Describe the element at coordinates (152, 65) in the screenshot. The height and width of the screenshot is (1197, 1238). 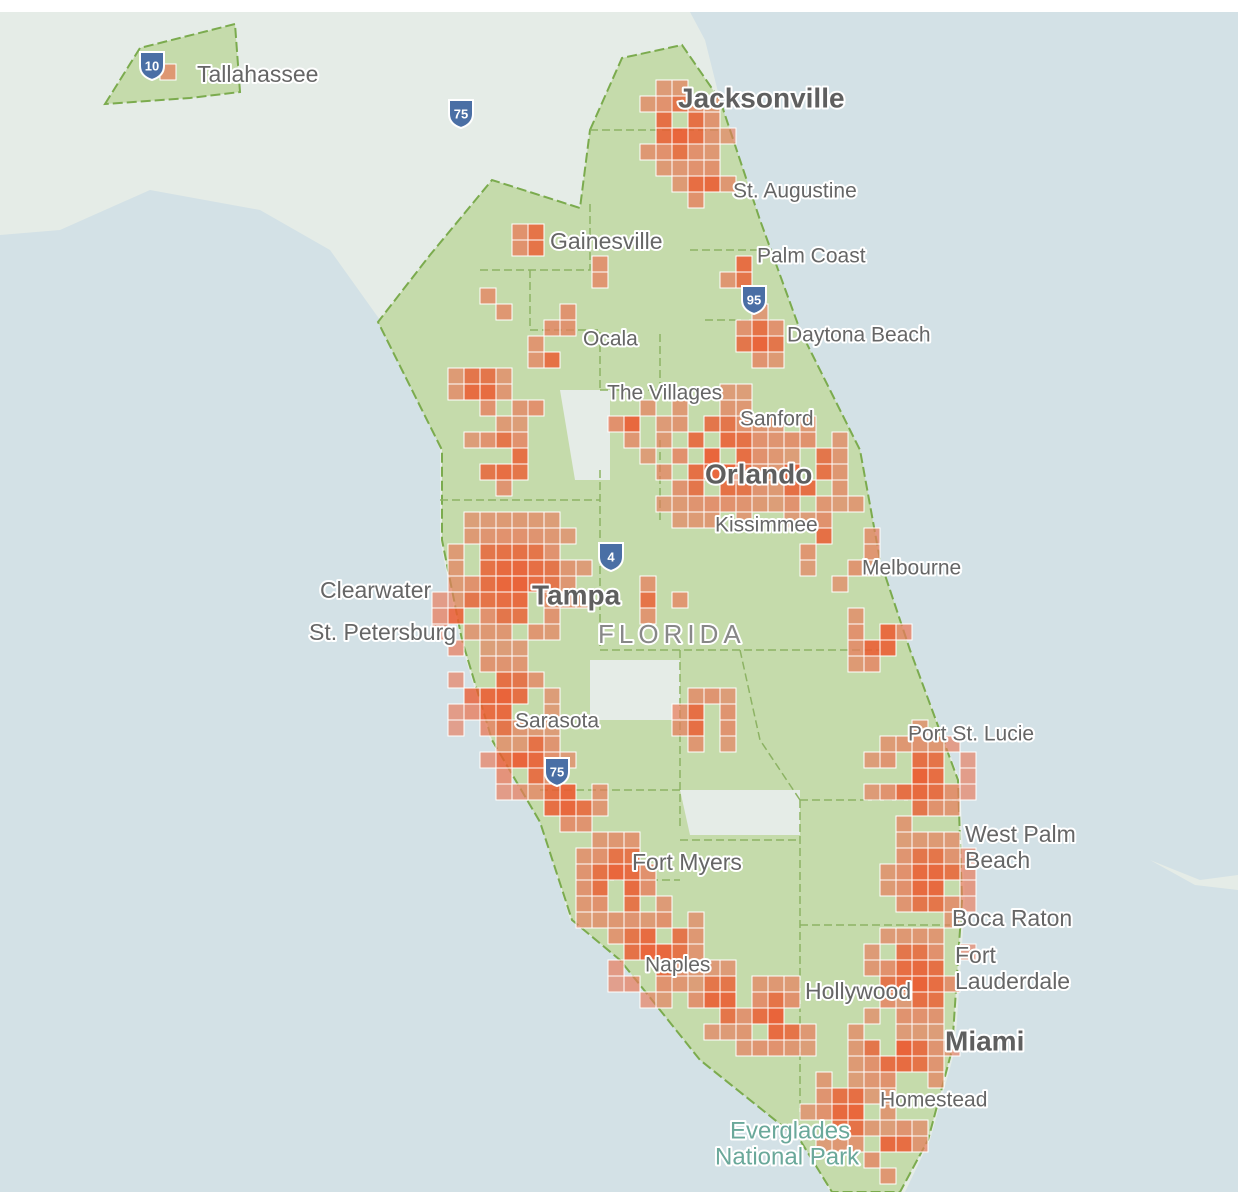
I see `shield-number: 10` at that location.